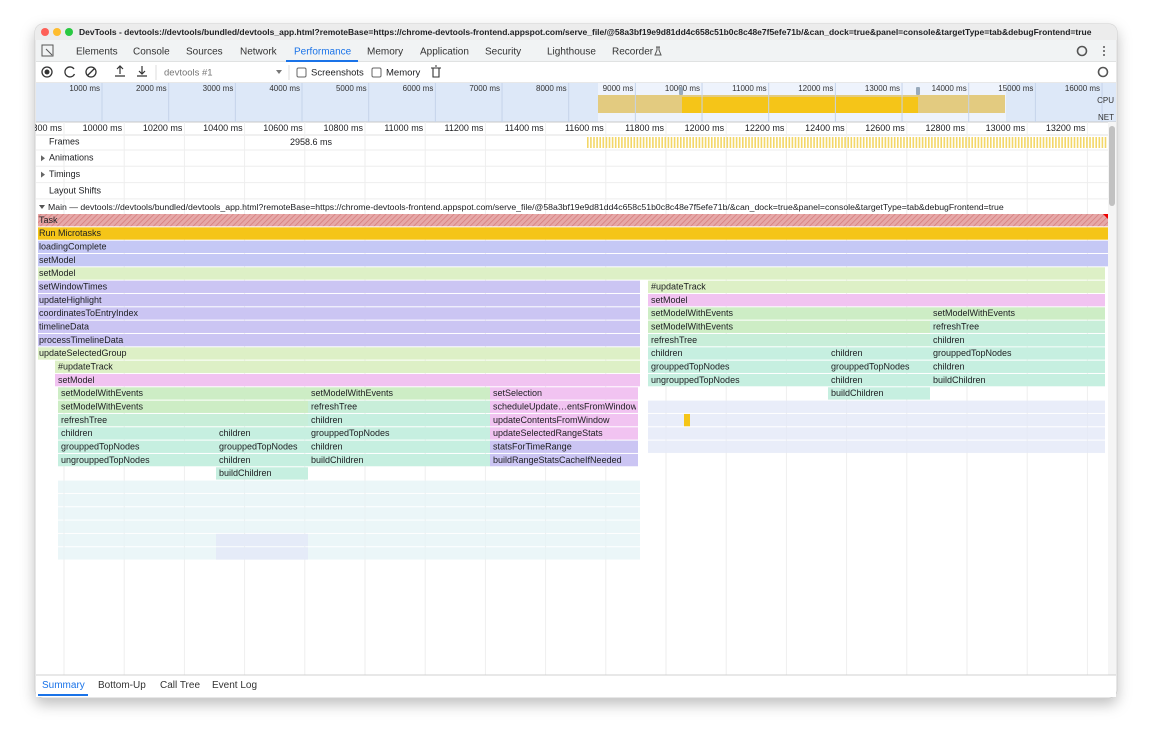 The height and width of the screenshot is (746, 1152). What do you see at coordinates (258, 446) in the screenshot?
I see `flame-label: grouppedTopNodes` at bounding box center [258, 446].